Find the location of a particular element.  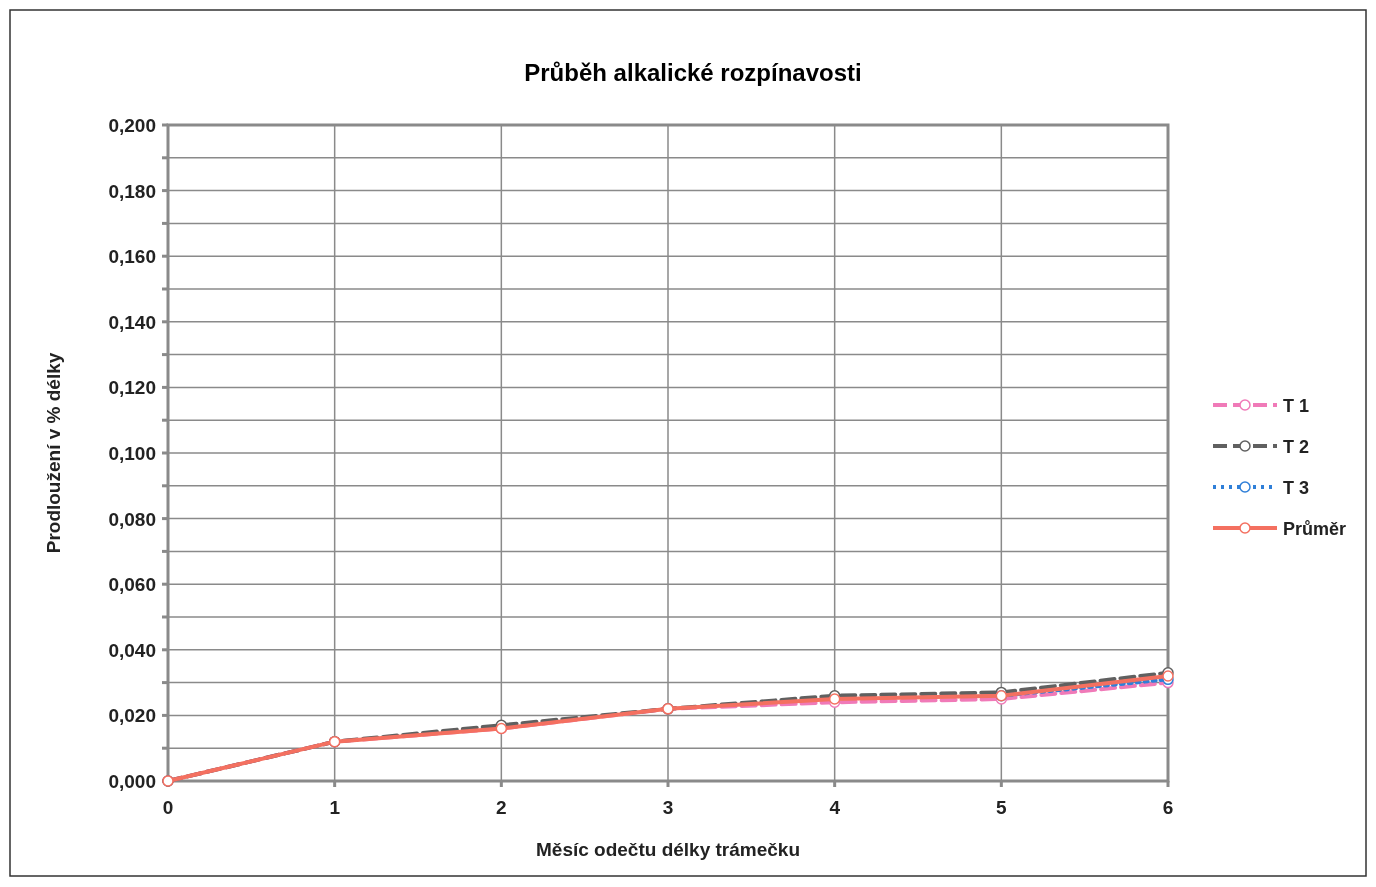

x-tick-label: 1 is located at coordinates (335, 807).